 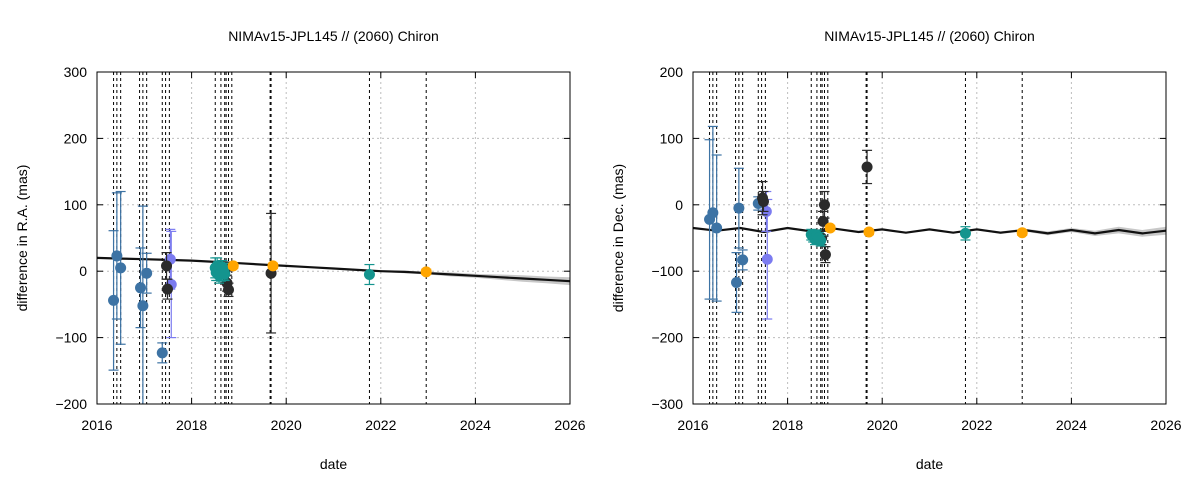 I want to click on y-axis-label: difference in Dec. (mas), so click(x=618, y=238).